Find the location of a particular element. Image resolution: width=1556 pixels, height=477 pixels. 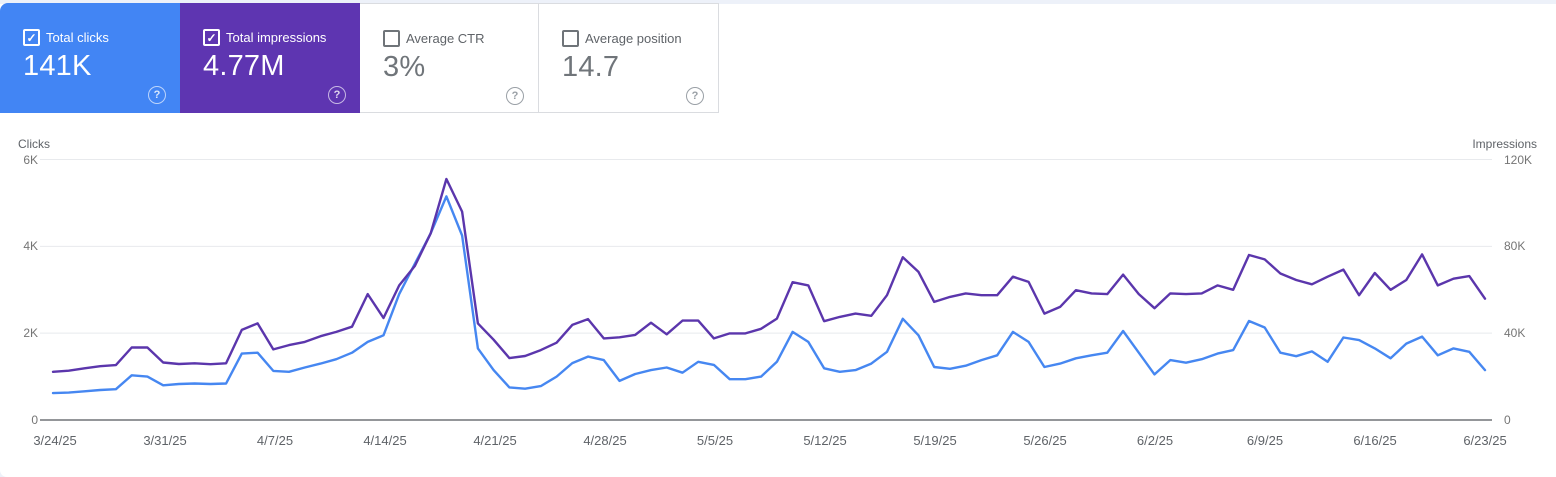

x-axis-tick-label: 5/12/25 is located at coordinates (825, 440).